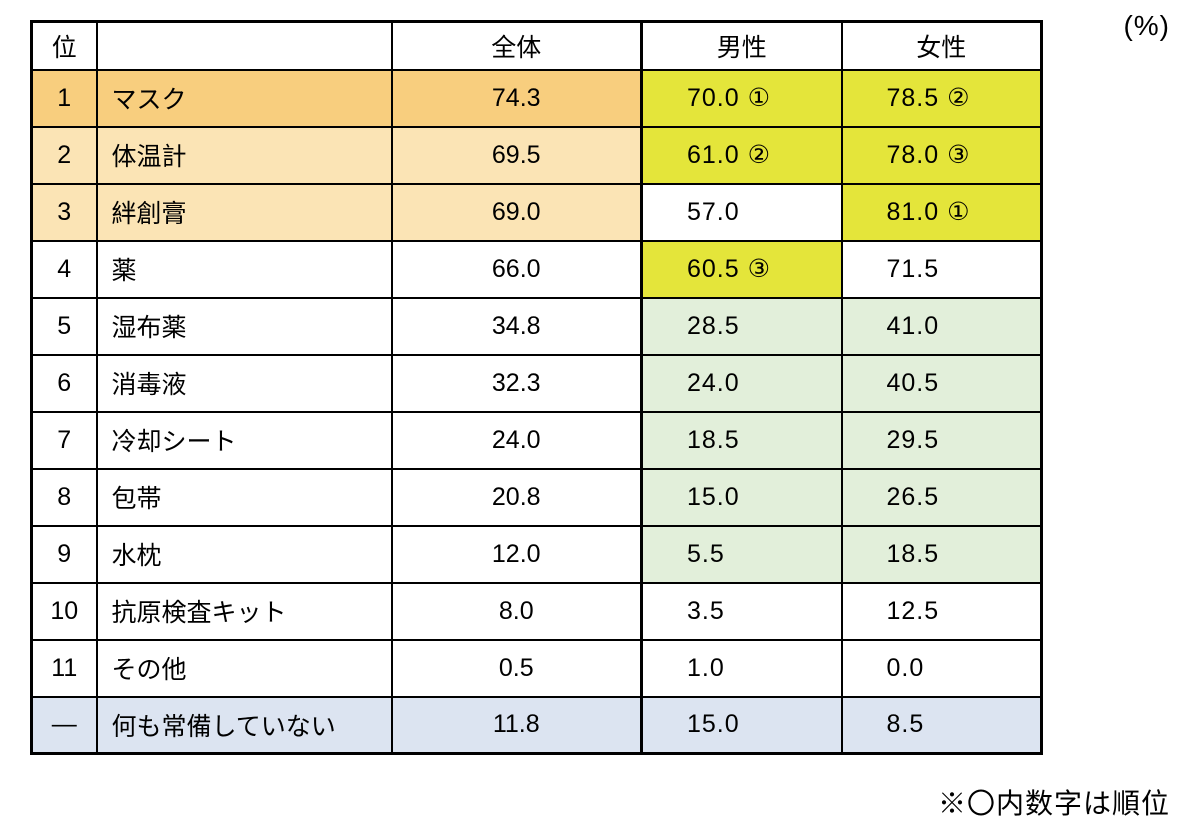 The width and height of the screenshot is (1200, 838). I want to click on rank-cell: 11, so click(64, 668).